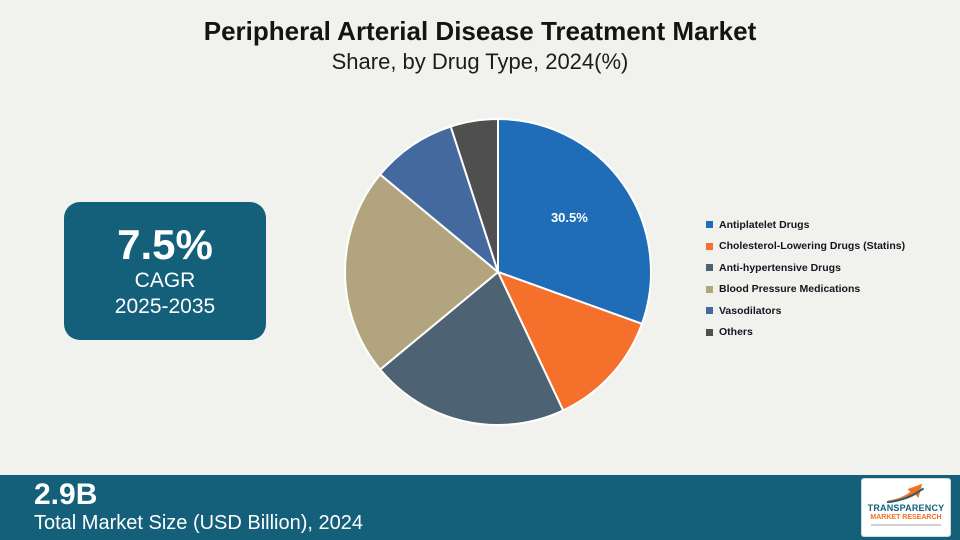 This screenshot has height=540, width=960. I want to click on cagr-callout: 7.5% CAGR 2025-2035, so click(165, 271).